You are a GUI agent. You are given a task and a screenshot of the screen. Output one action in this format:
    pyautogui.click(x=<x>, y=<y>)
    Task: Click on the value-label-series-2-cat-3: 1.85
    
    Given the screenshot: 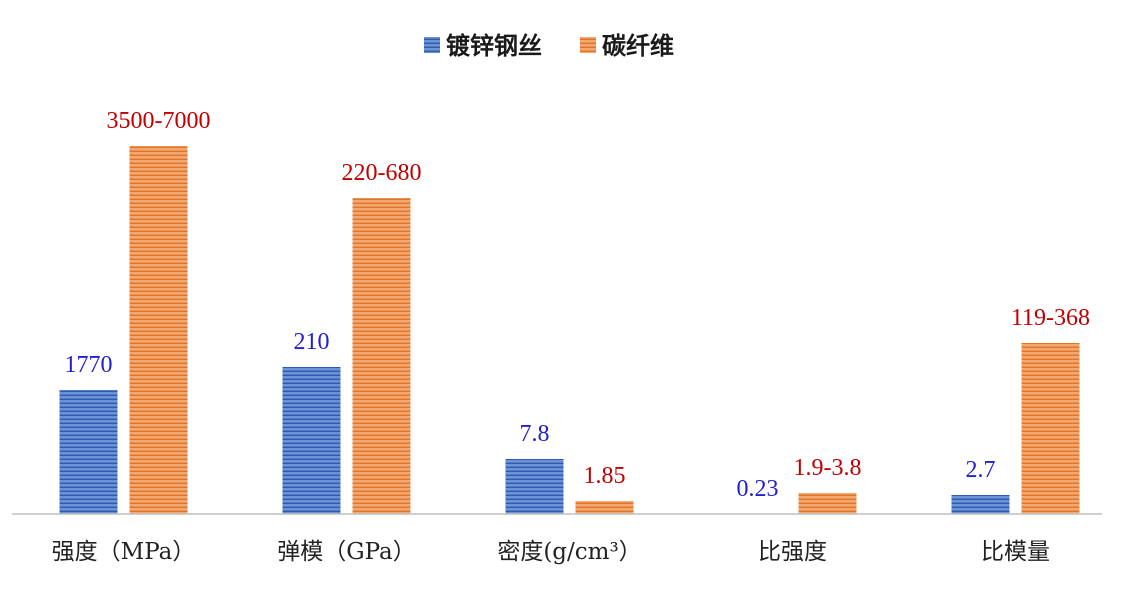 What is the action you would take?
    pyautogui.click(x=605, y=476)
    